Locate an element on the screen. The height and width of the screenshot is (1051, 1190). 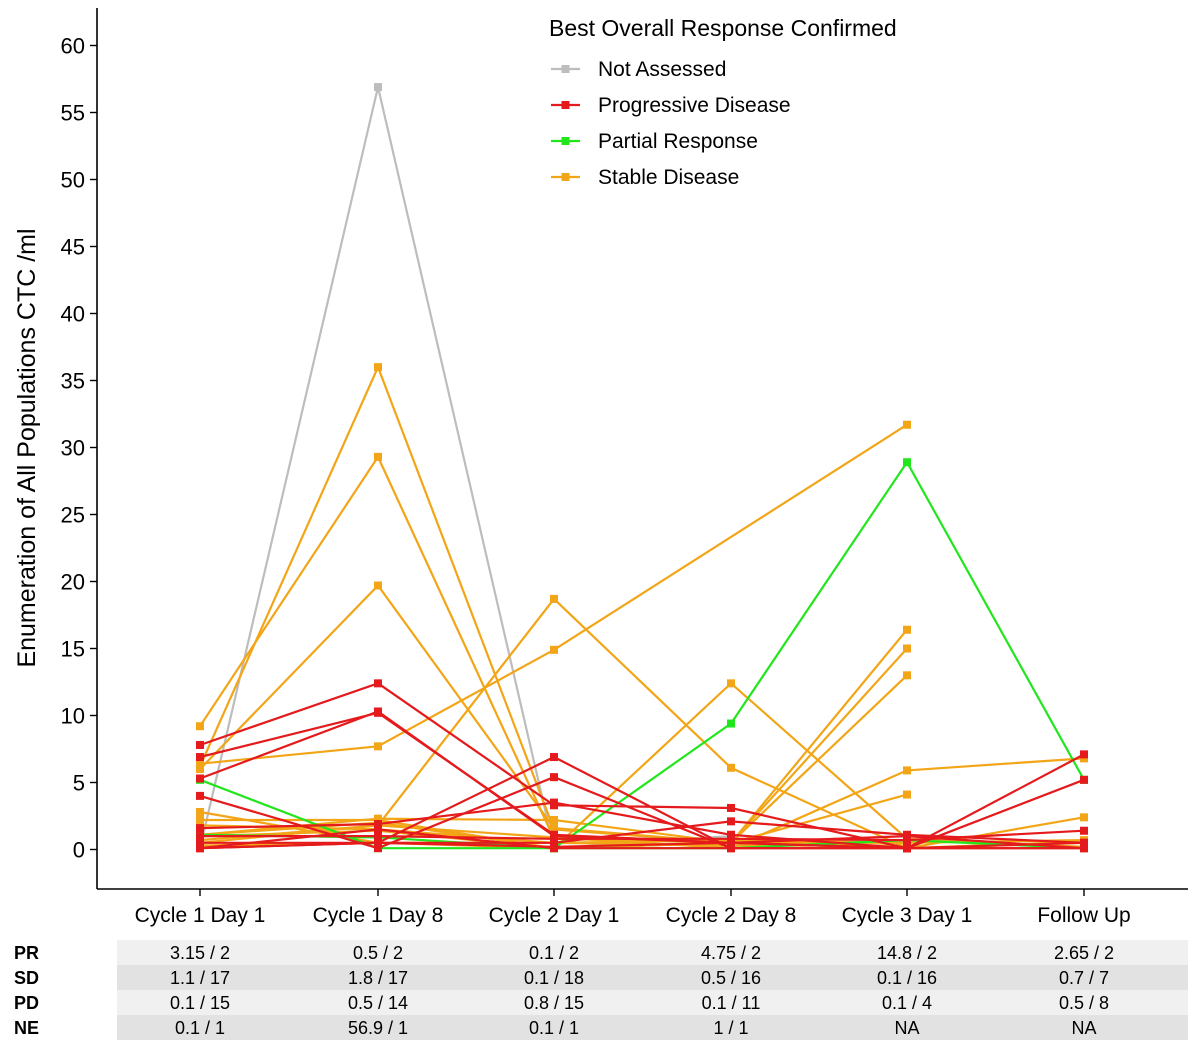
y-tick-label: 60 is located at coordinates (73, 46).